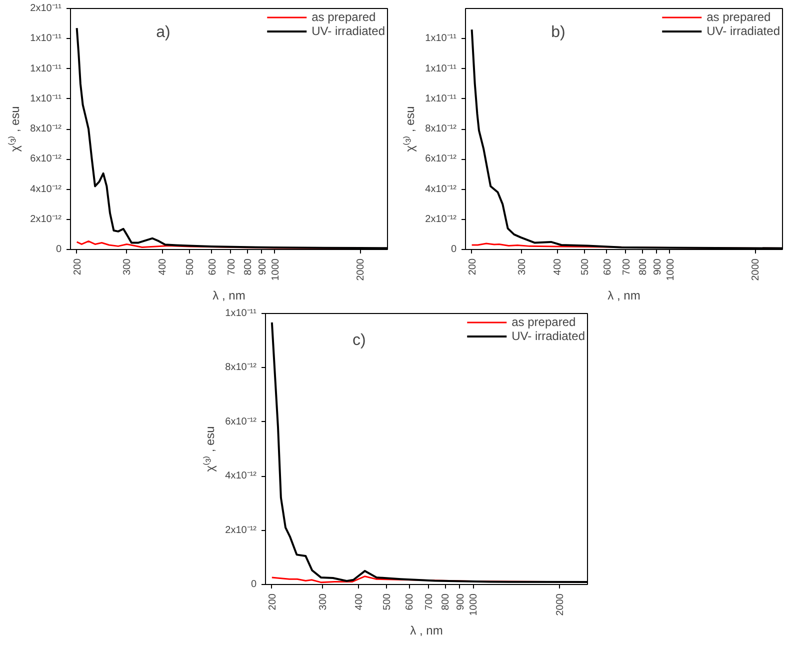 This screenshot has height=645, width=793. What do you see at coordinates (359, 341) in the screenshot?
I see `annotation: c)` at bounding box center [359, 341].